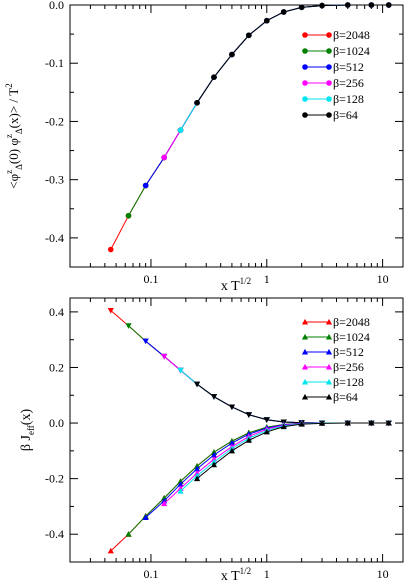 The height and width of the screenshot is (583, 415). Describe the element at coordinates (14, 135) in the screenshot. I see `top-y-axis-label: <φzΔ(0) φzΔ(x)> / T2` at that location.